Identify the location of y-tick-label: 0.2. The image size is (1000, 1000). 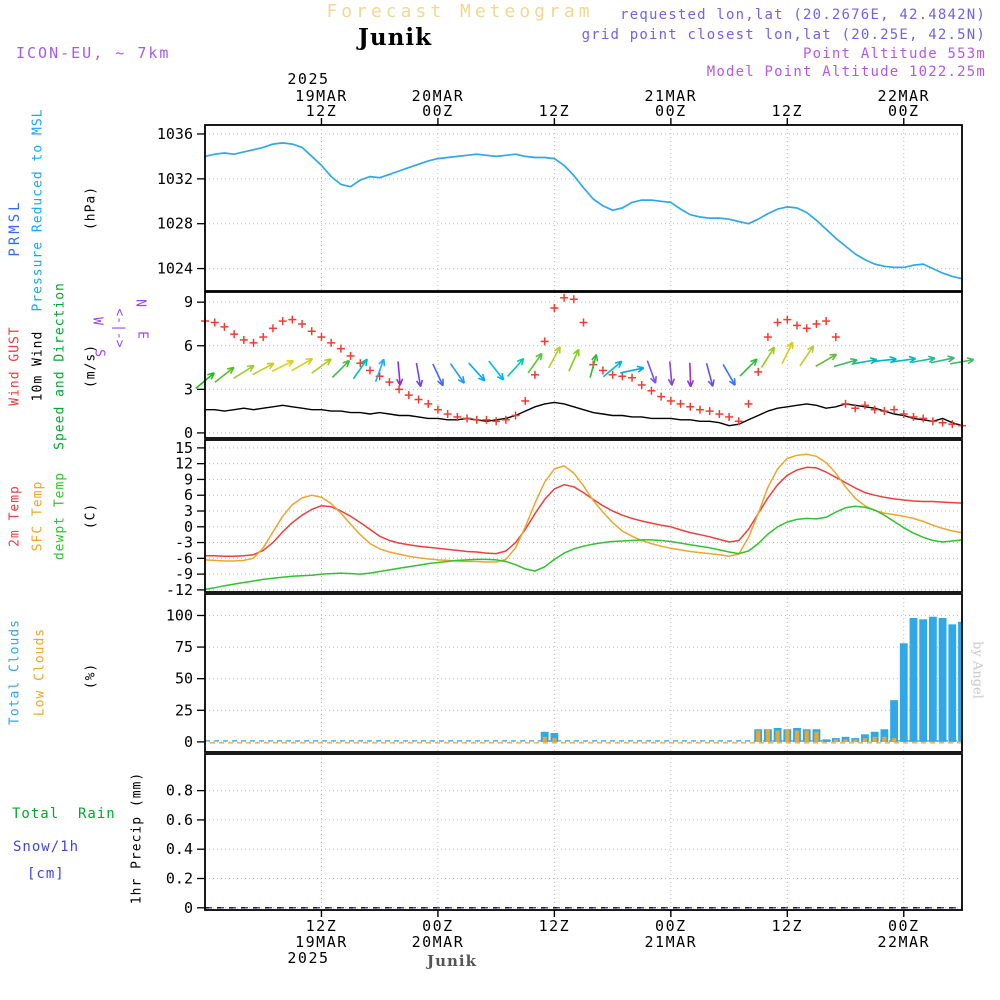
(179, 879).